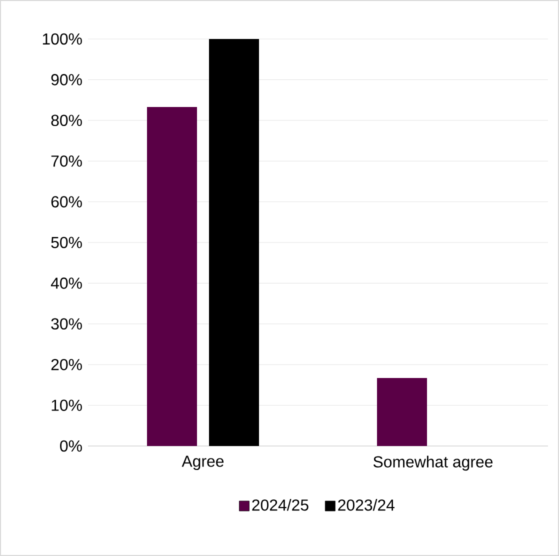  I want to click on y-tick-label: 100%, so click(62, 39).